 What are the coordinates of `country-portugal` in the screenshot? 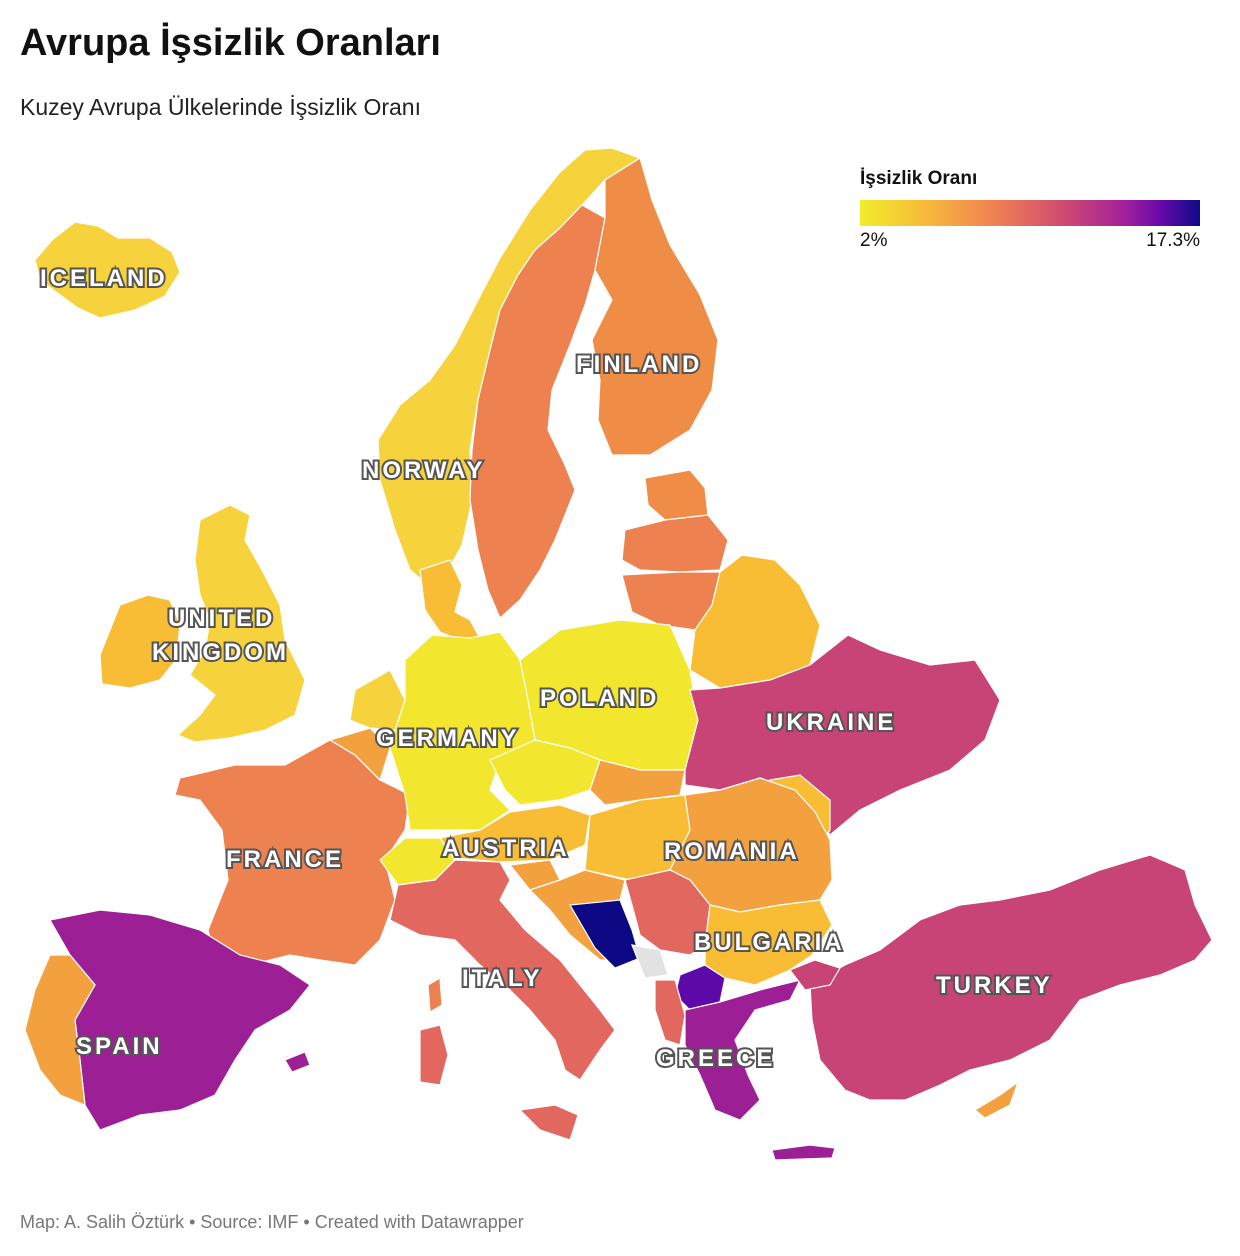 It's located at (60, 1030).